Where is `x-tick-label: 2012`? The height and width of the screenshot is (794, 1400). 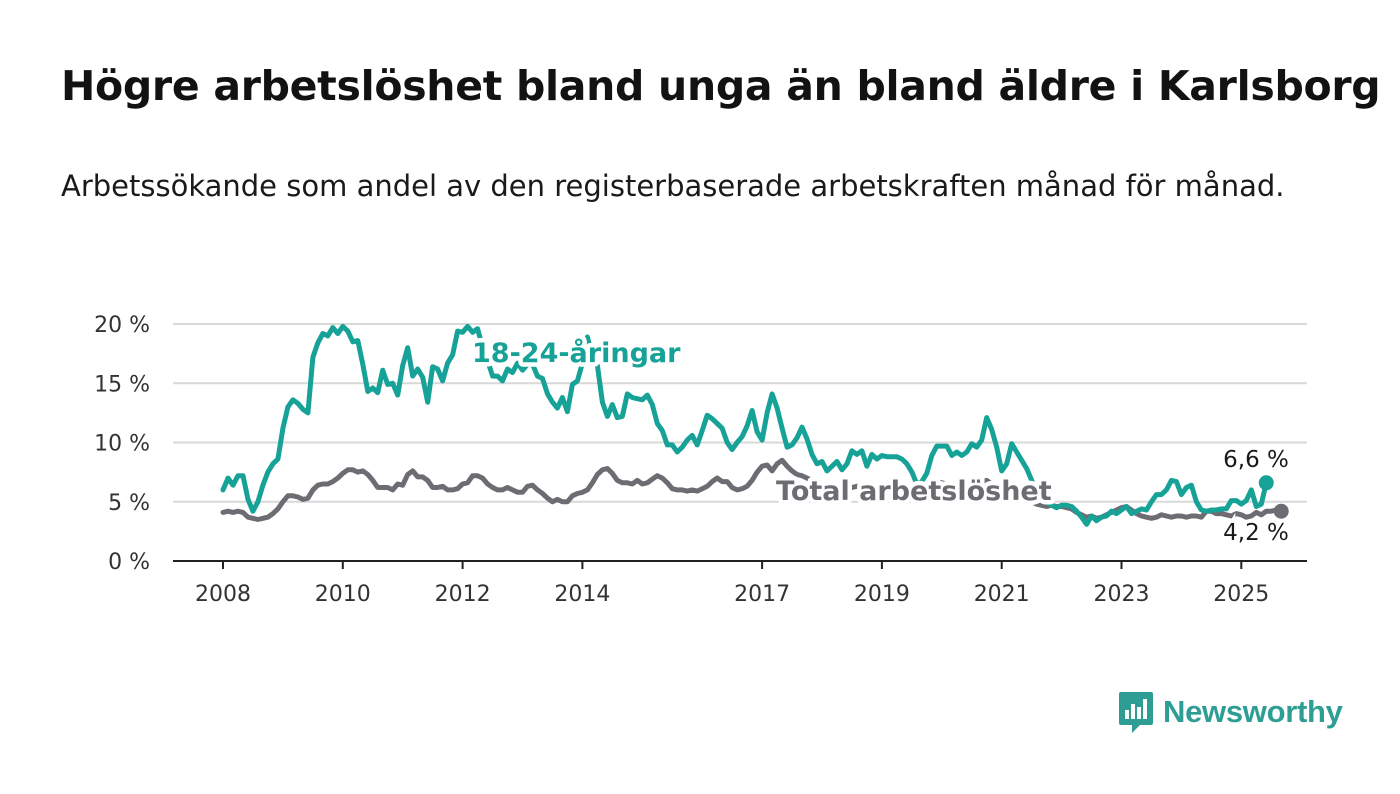
x-tick-label: 2012 is located at coordinates (463, 594).